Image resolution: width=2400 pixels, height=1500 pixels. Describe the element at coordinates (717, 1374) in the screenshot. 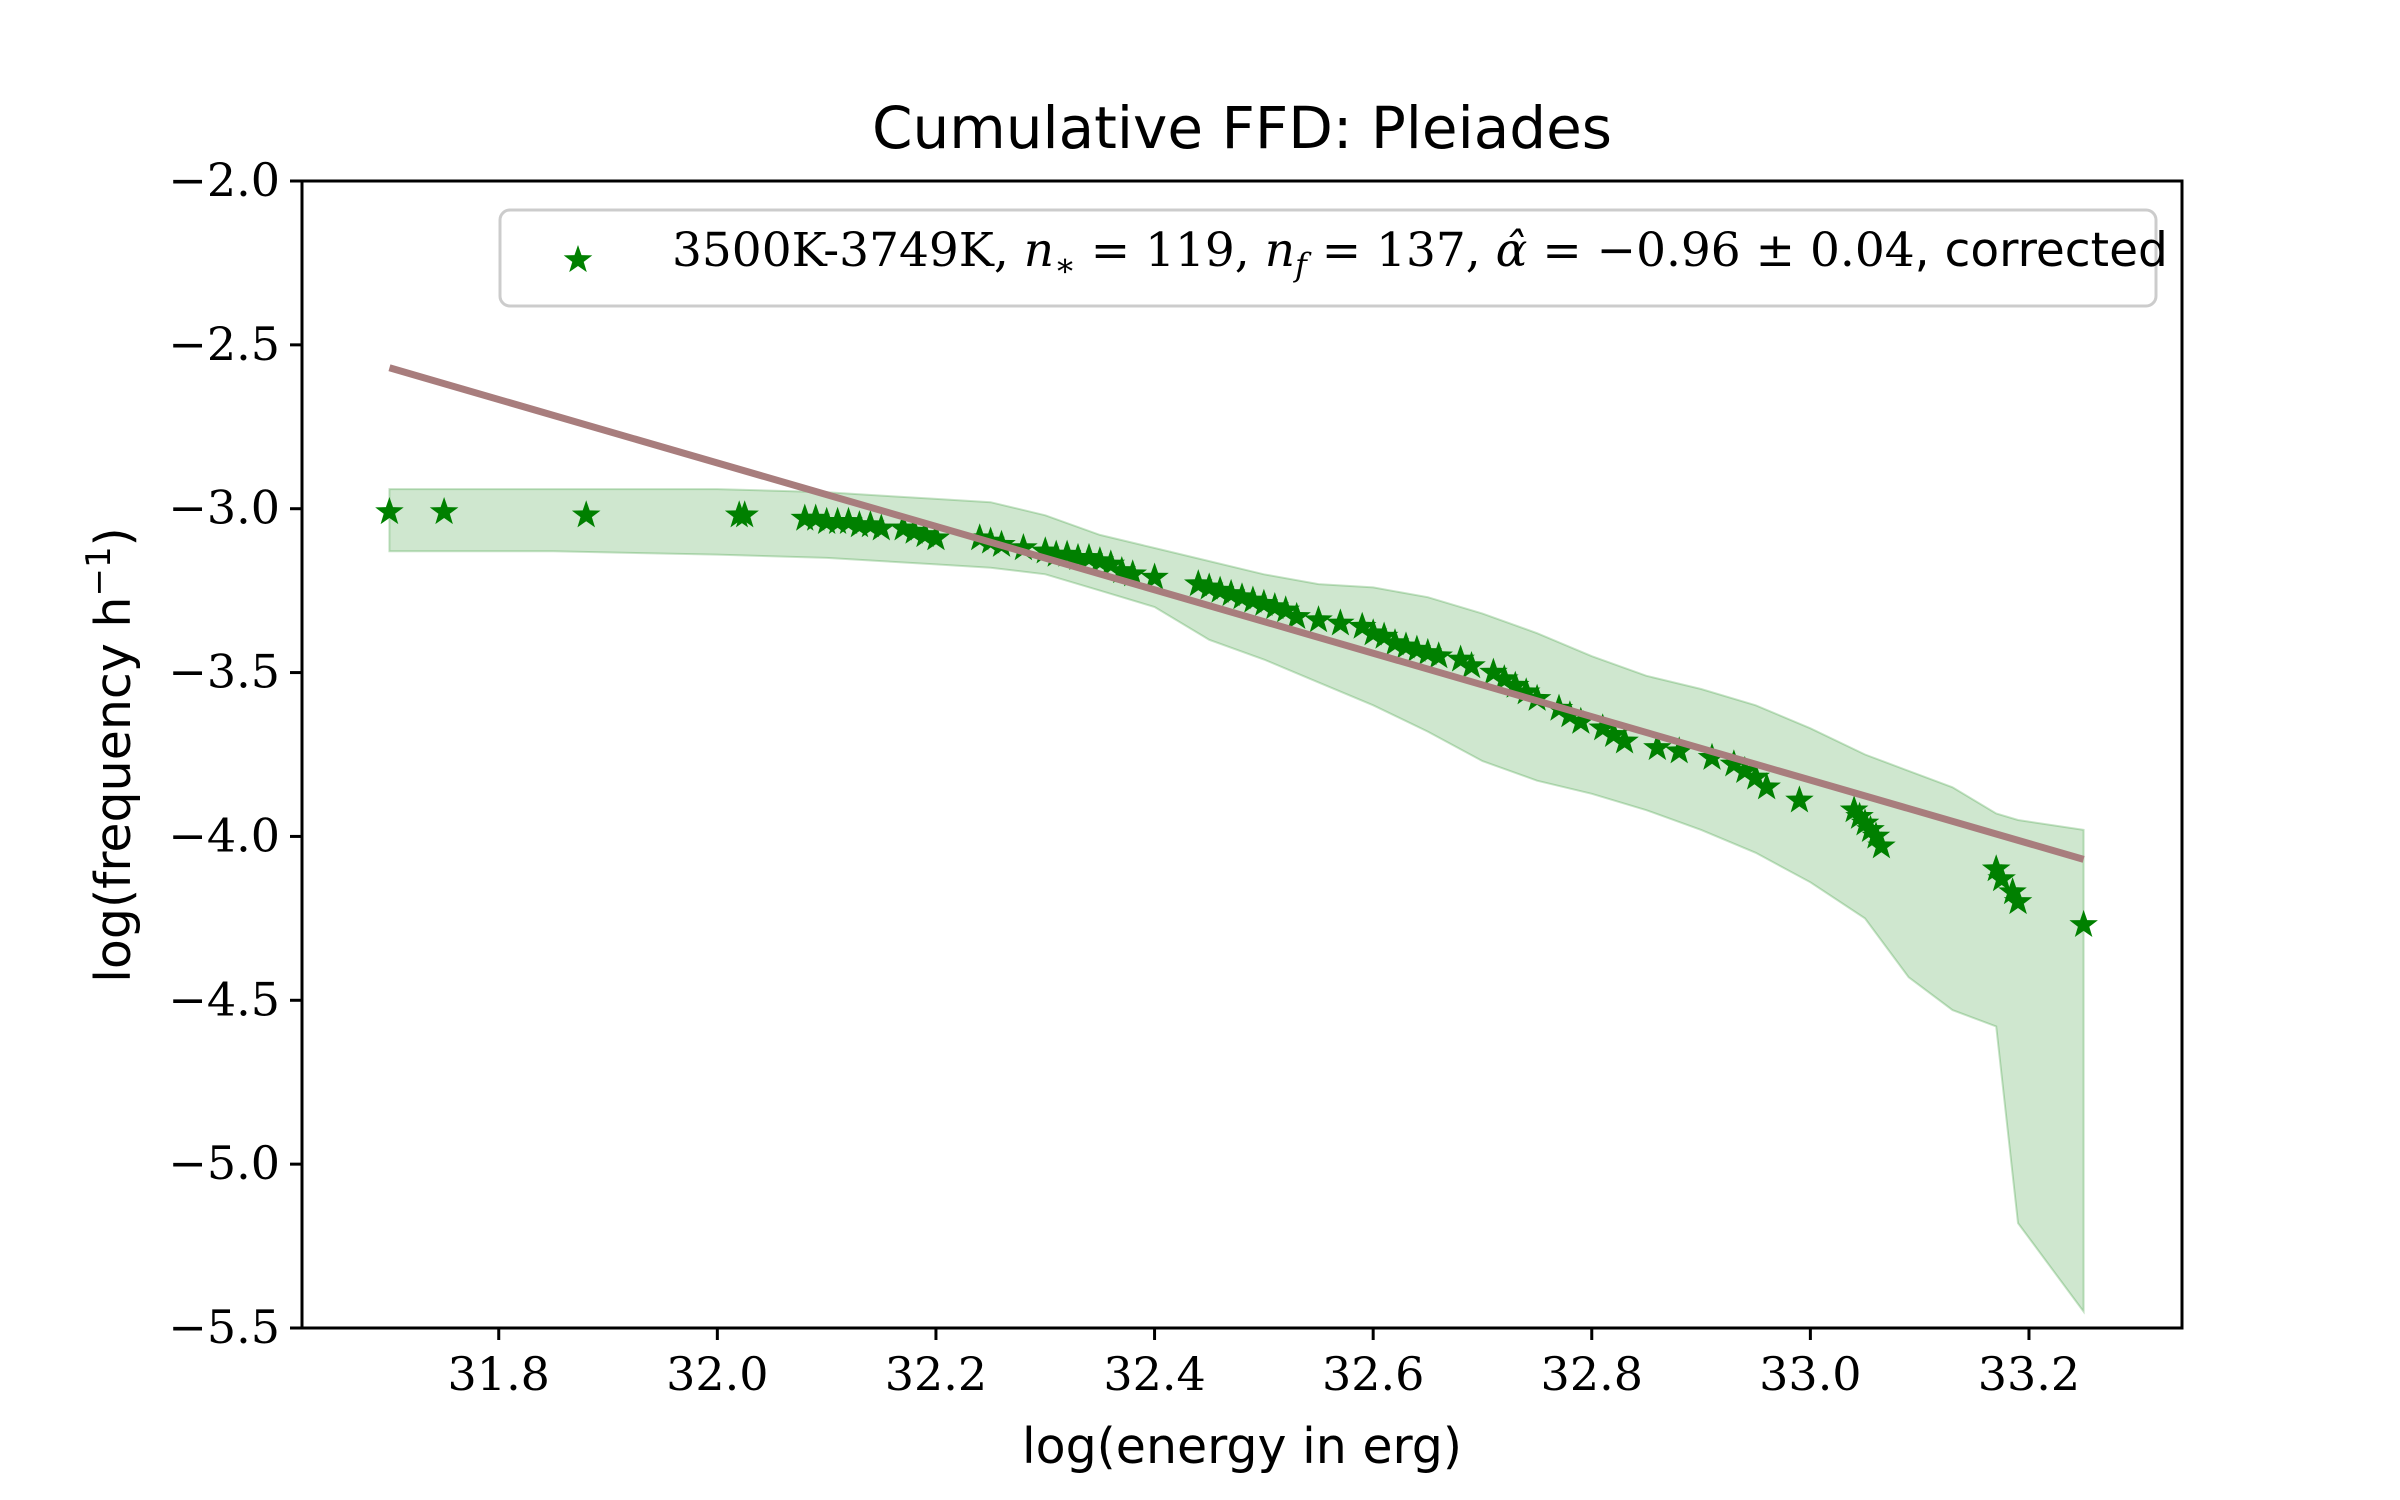

I see `x-tick-label: 32.0` at that location.